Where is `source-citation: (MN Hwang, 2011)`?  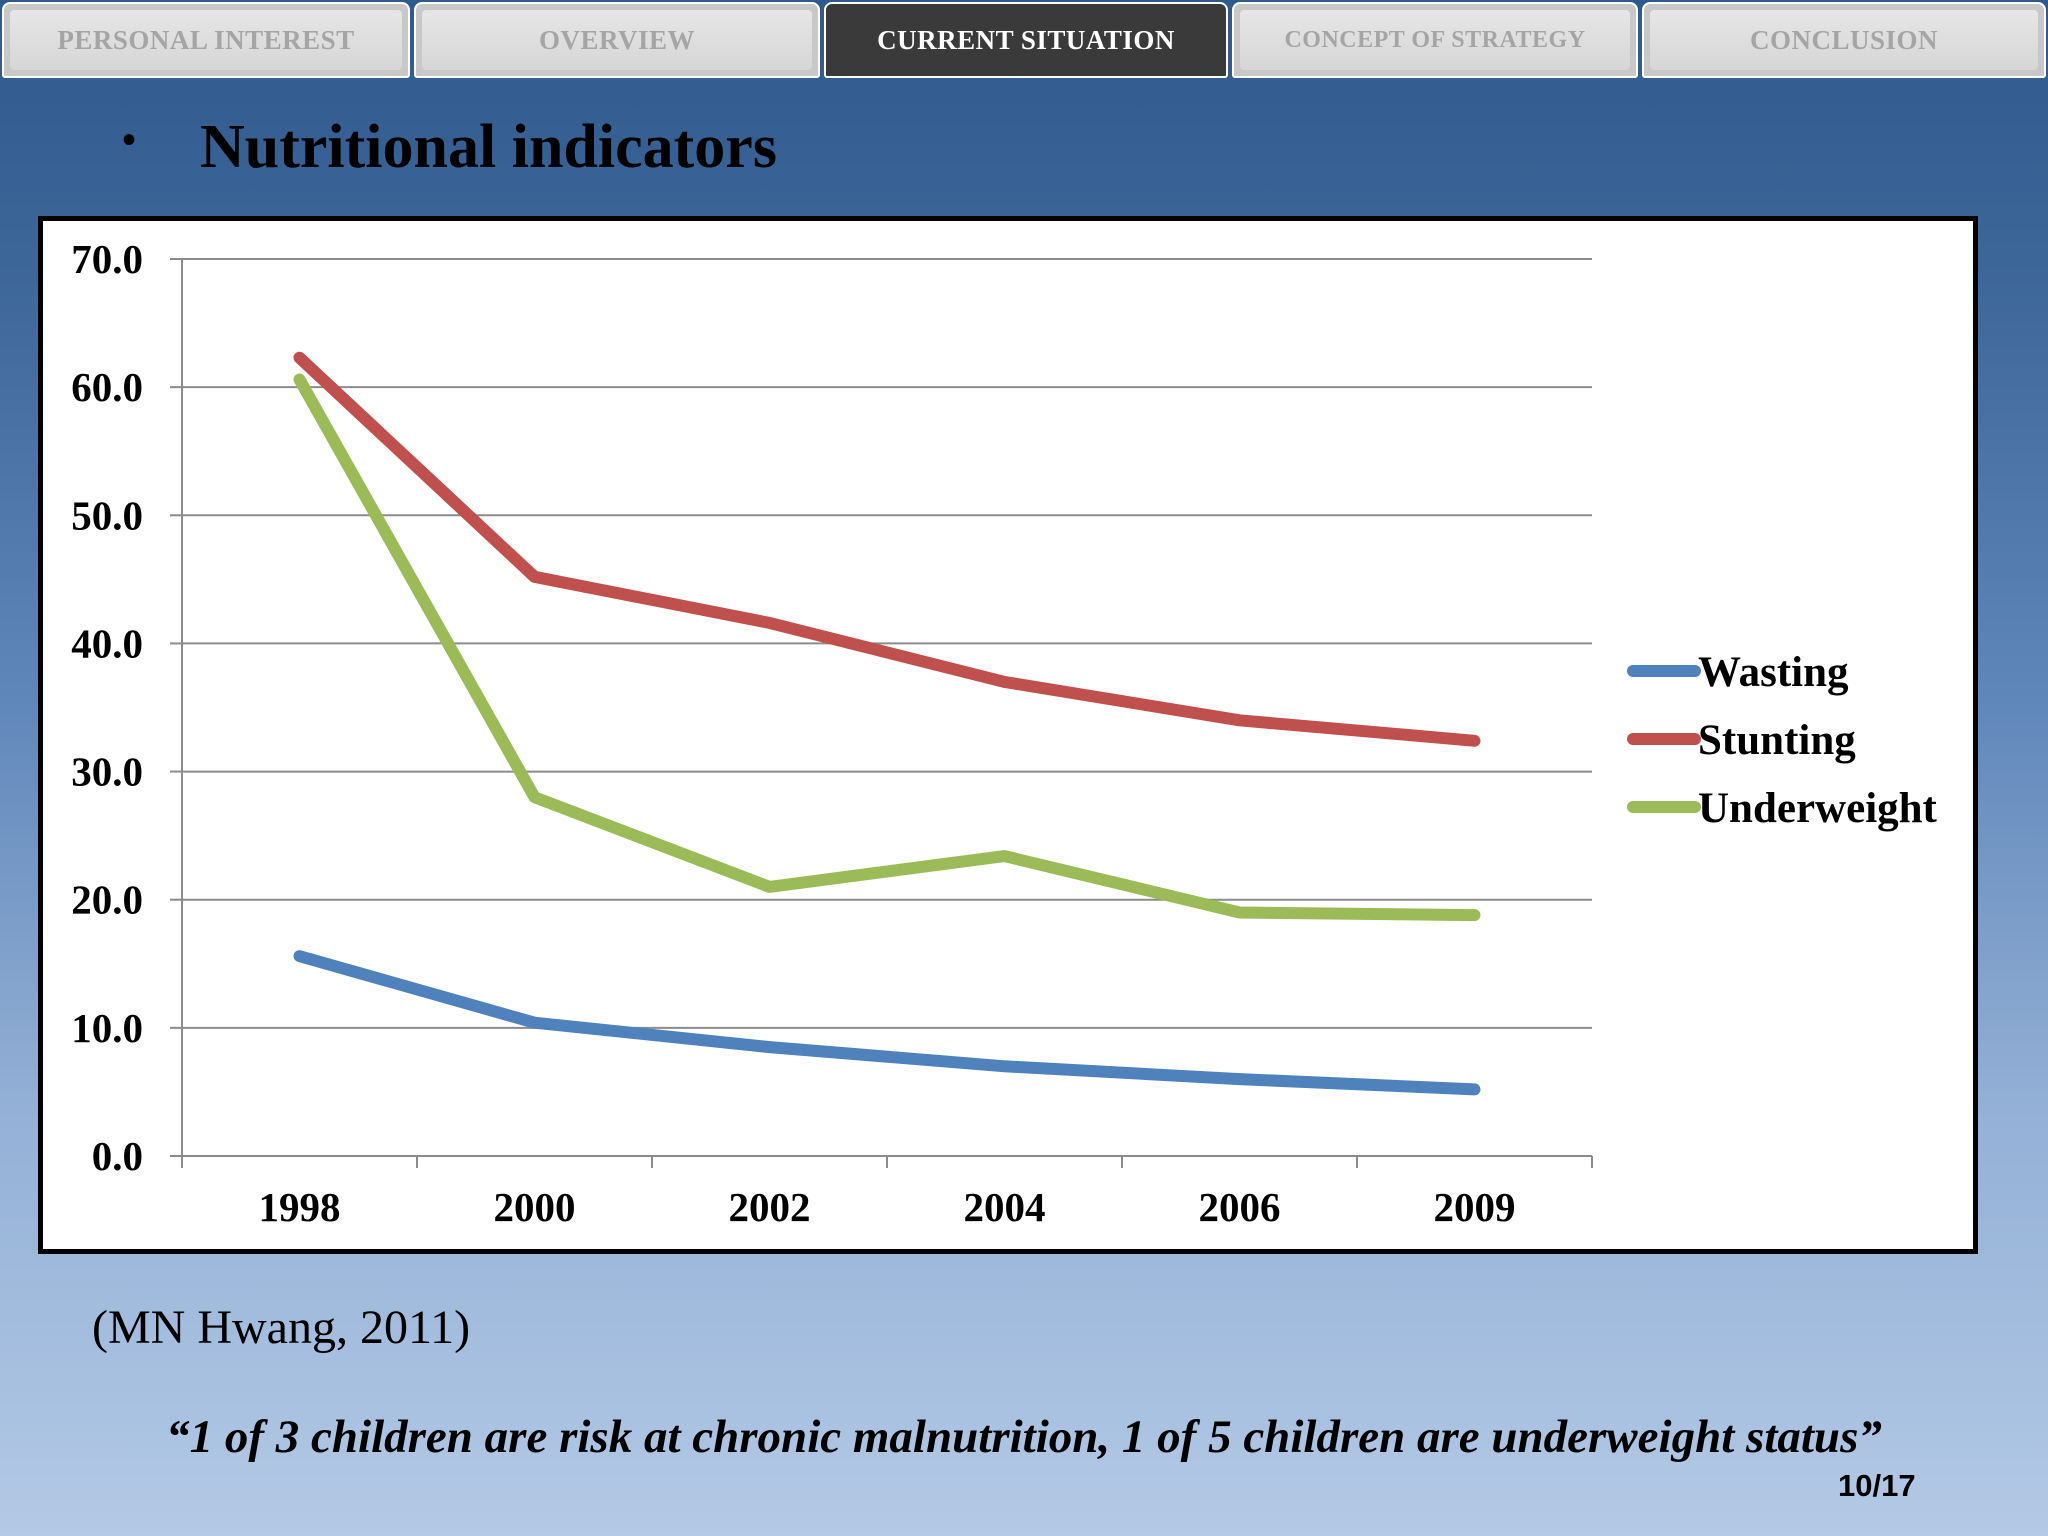 source-citation: (MN Hwang, 2011) is located at coordinates (281, 1327).